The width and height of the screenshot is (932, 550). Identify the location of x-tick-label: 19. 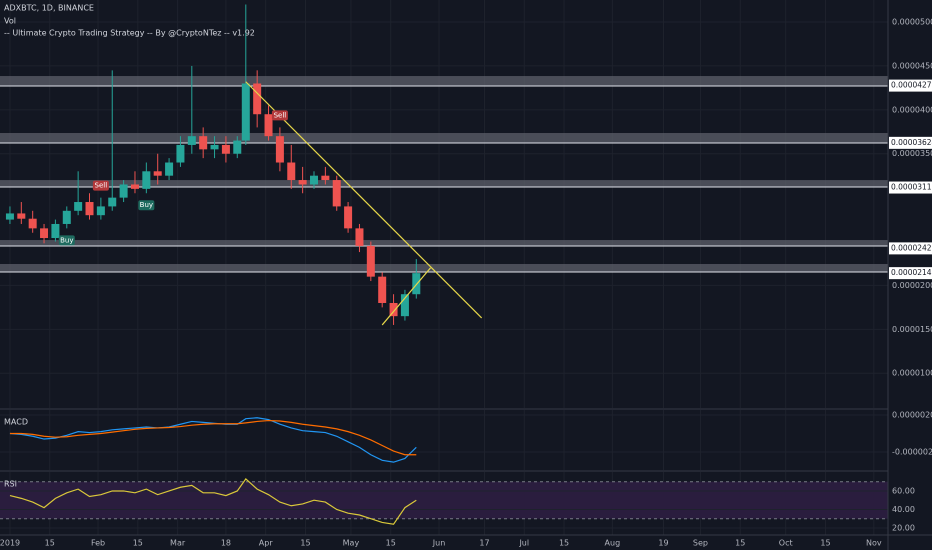
(663, 543).